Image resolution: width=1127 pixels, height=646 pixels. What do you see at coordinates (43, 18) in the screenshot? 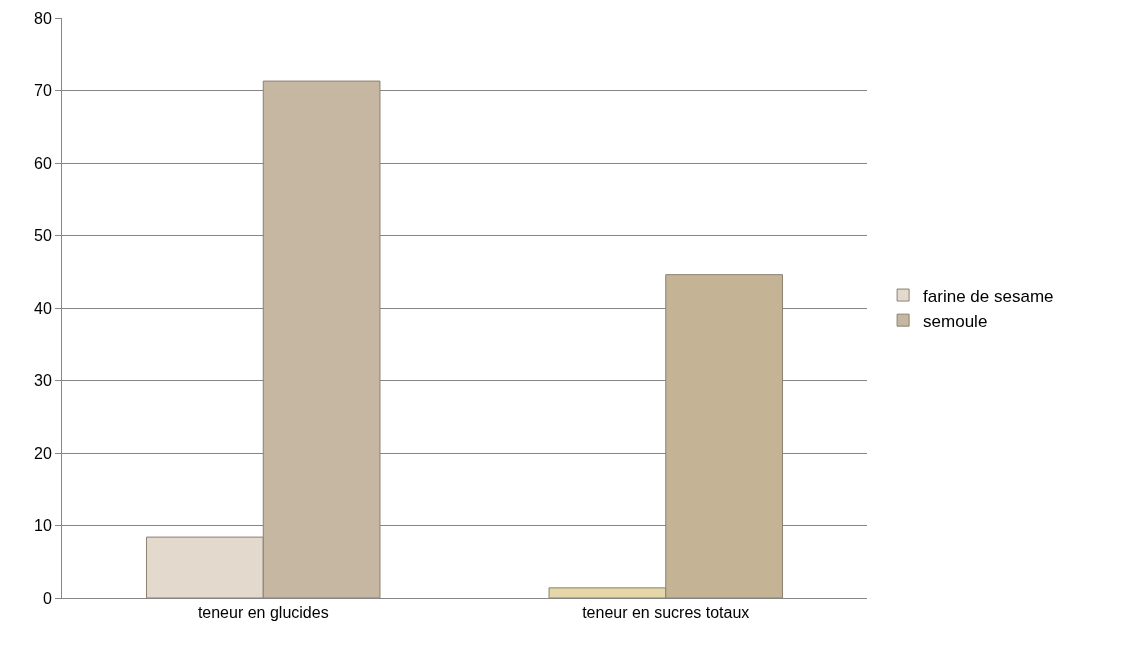
I see `y-tick-label: 80` at bounding box center [43, 18].